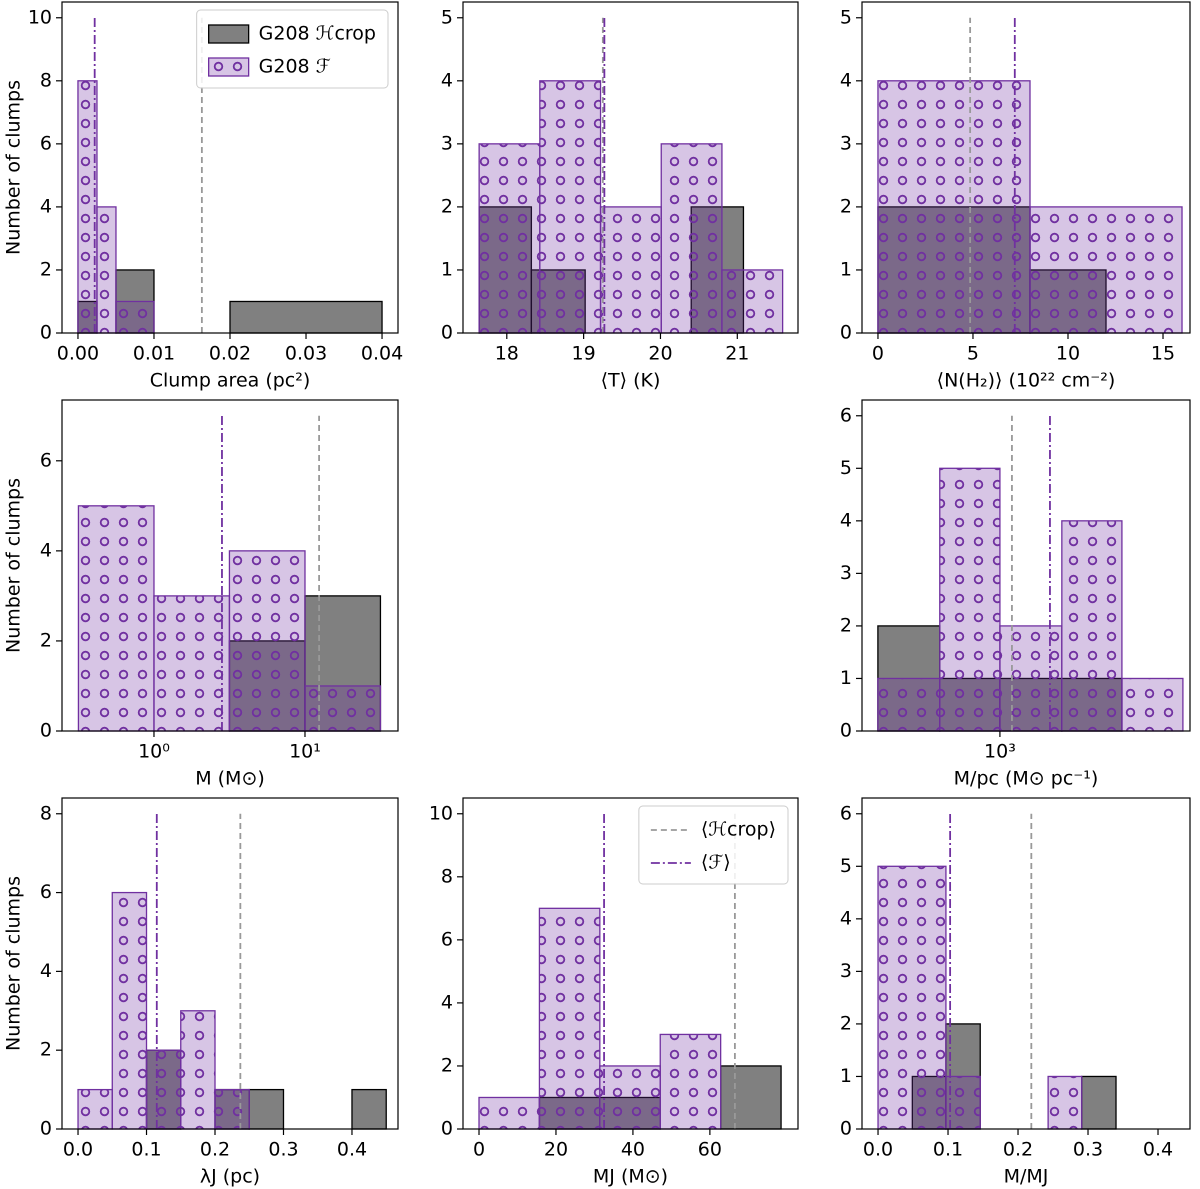 Image resolution: width=1200 pixels, height=1189 pixels. Describe the element at coordinates (713, 845) in the screenshot. I see `legend-box` at that location.